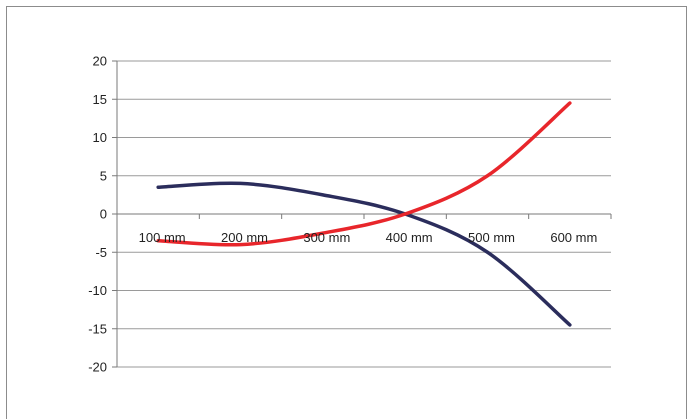 The image size is (694, 419). What do you see at coordinates (97, 328) in the screenshot?
I see `y-tick-label: -15` at bounding box center [97, 328].